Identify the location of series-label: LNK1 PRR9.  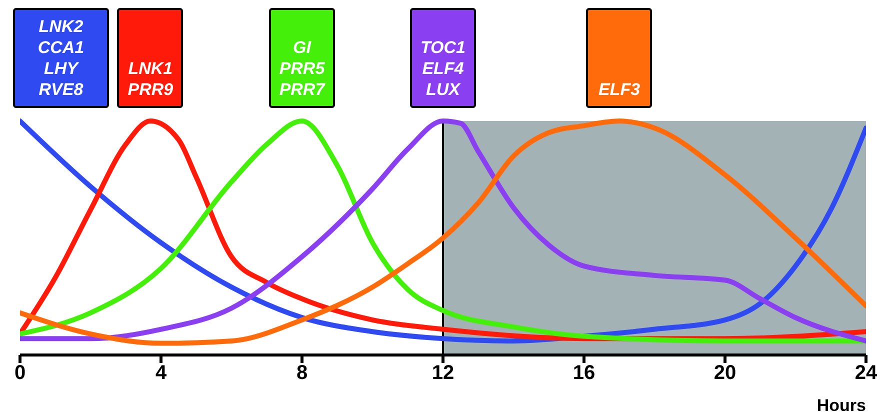
(150, 79).